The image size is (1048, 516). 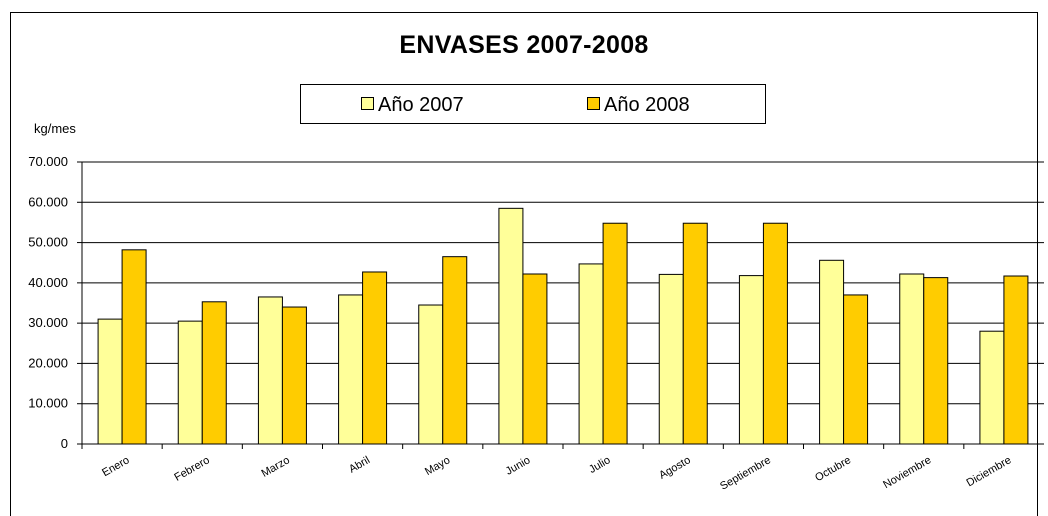 What do you see at coordinates (48, 242) in the screenshot?
I see `y-tick-label: 50.000` at bounding box center [48, 242].